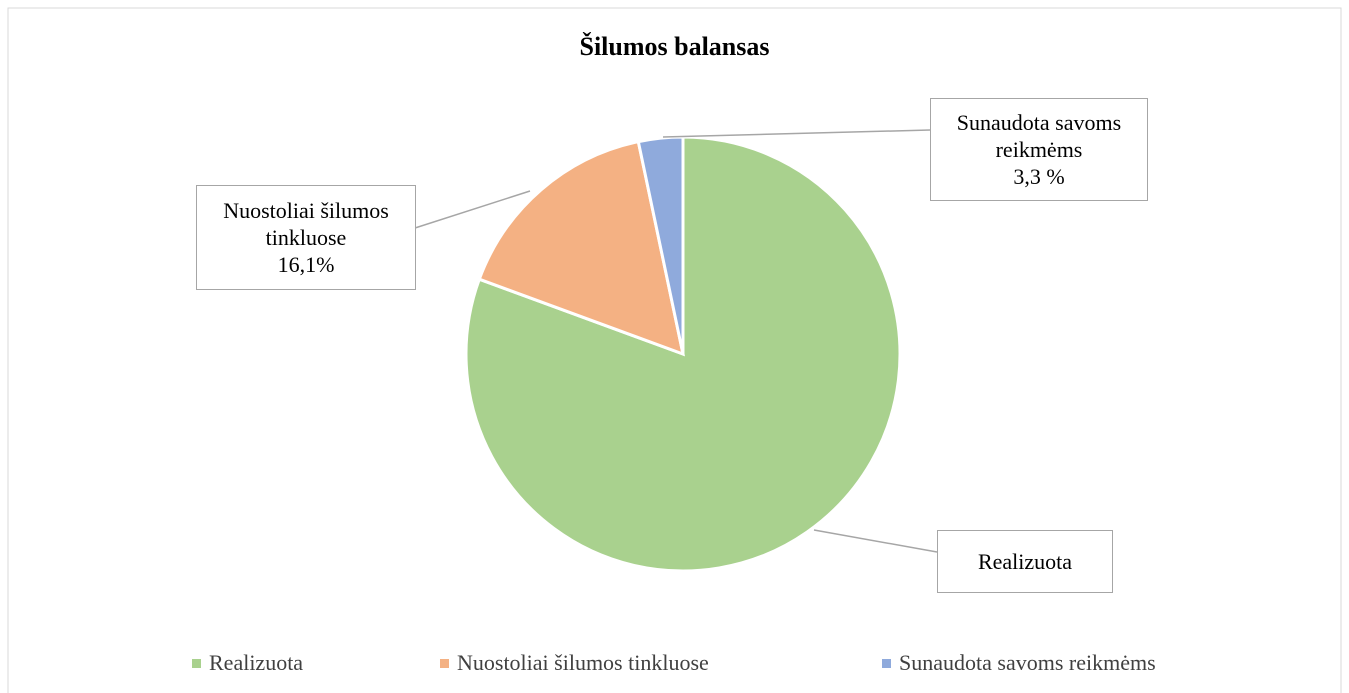 The width and height of the screenshot is (1349, 693). I want to click on legend-item: Sunaudota savoms reikmėms, so click(1019, 663).